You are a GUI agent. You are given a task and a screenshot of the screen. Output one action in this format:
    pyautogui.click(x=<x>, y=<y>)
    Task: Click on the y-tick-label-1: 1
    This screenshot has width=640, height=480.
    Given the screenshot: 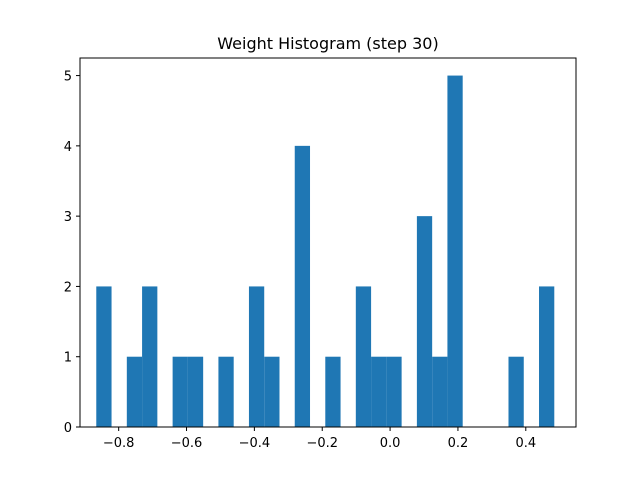 What is the action you would take?
    pyautogui.click(x=68, y=358)
    